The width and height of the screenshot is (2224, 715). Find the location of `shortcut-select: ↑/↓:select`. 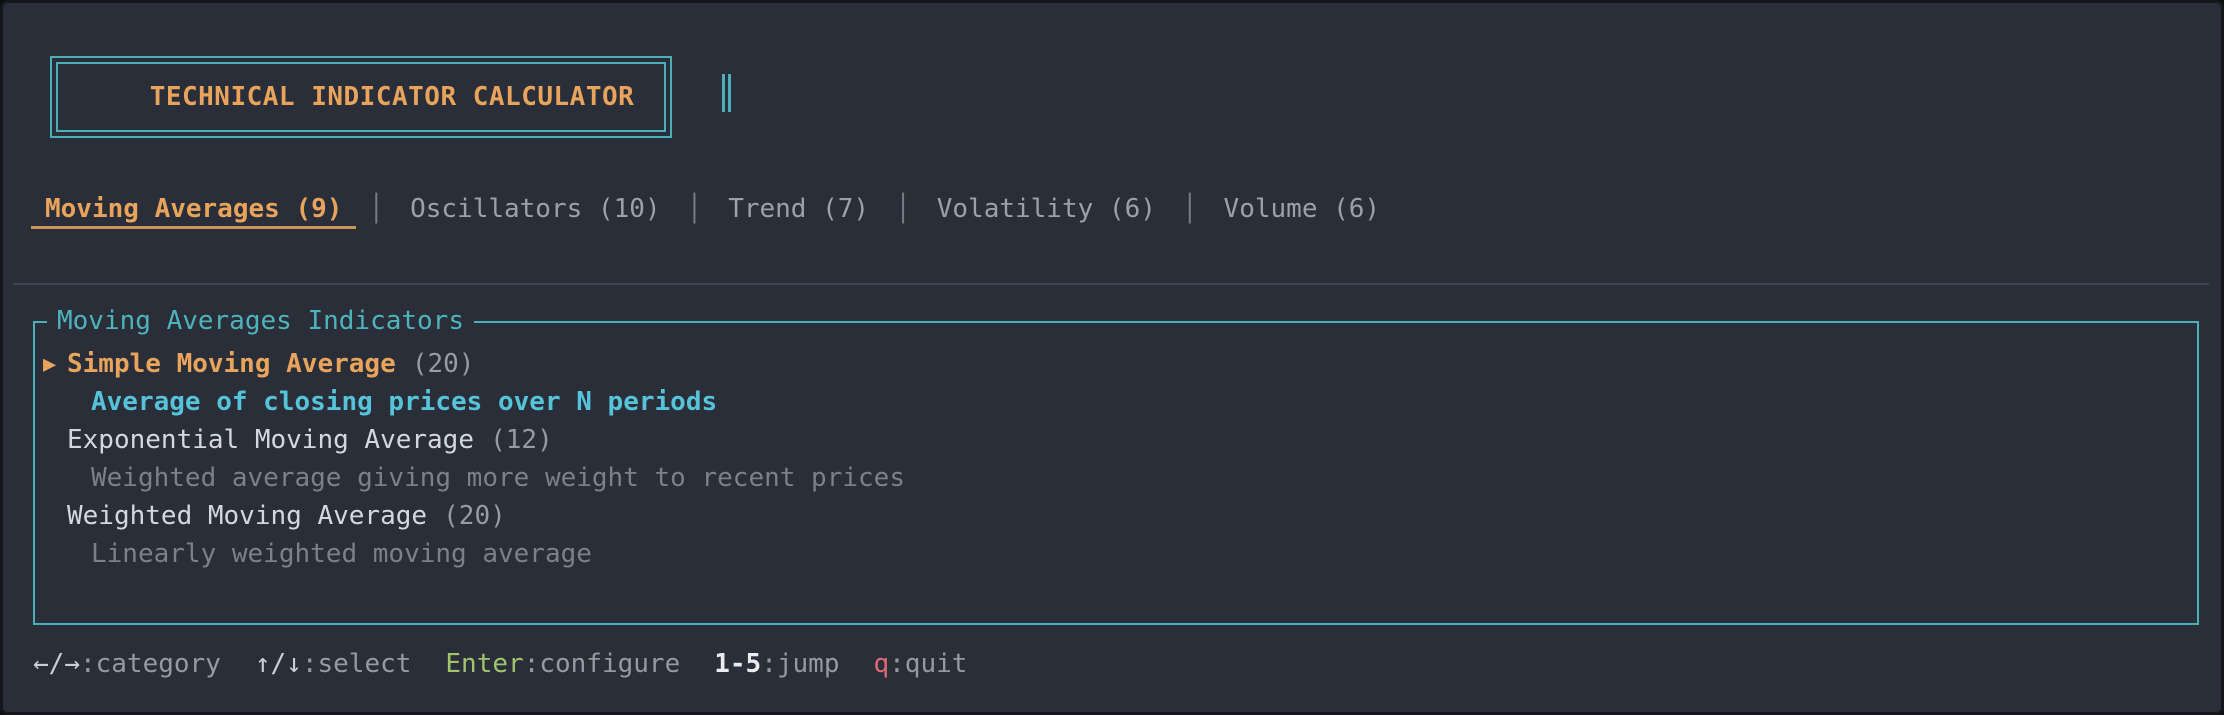

shortcut-select: ↑/↓:select is located at coordinates (333, 664).